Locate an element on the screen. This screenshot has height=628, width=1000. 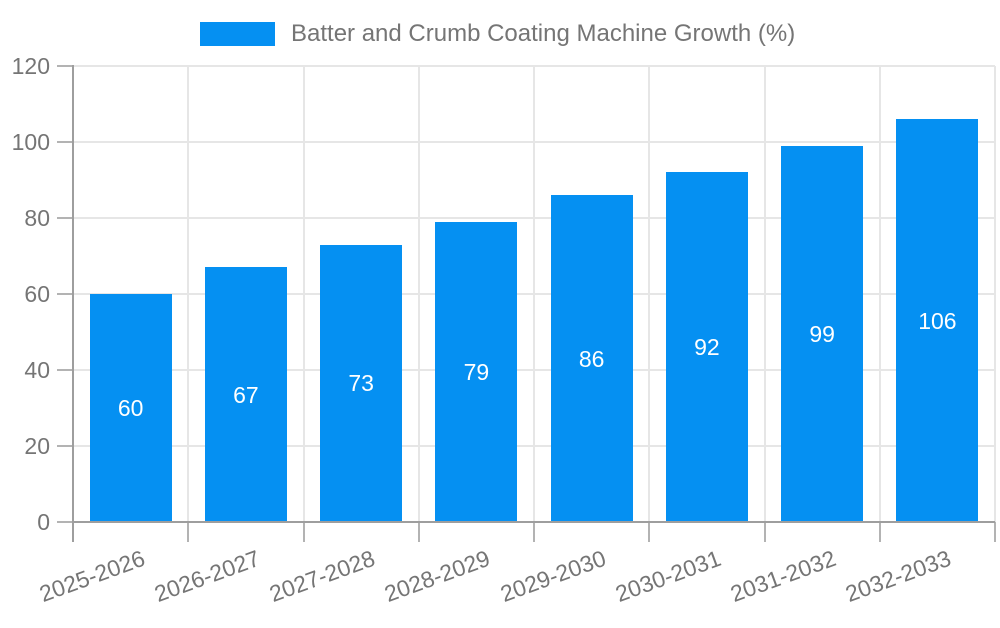
y-axis-label: 120 is located at coordinates (30, 66).